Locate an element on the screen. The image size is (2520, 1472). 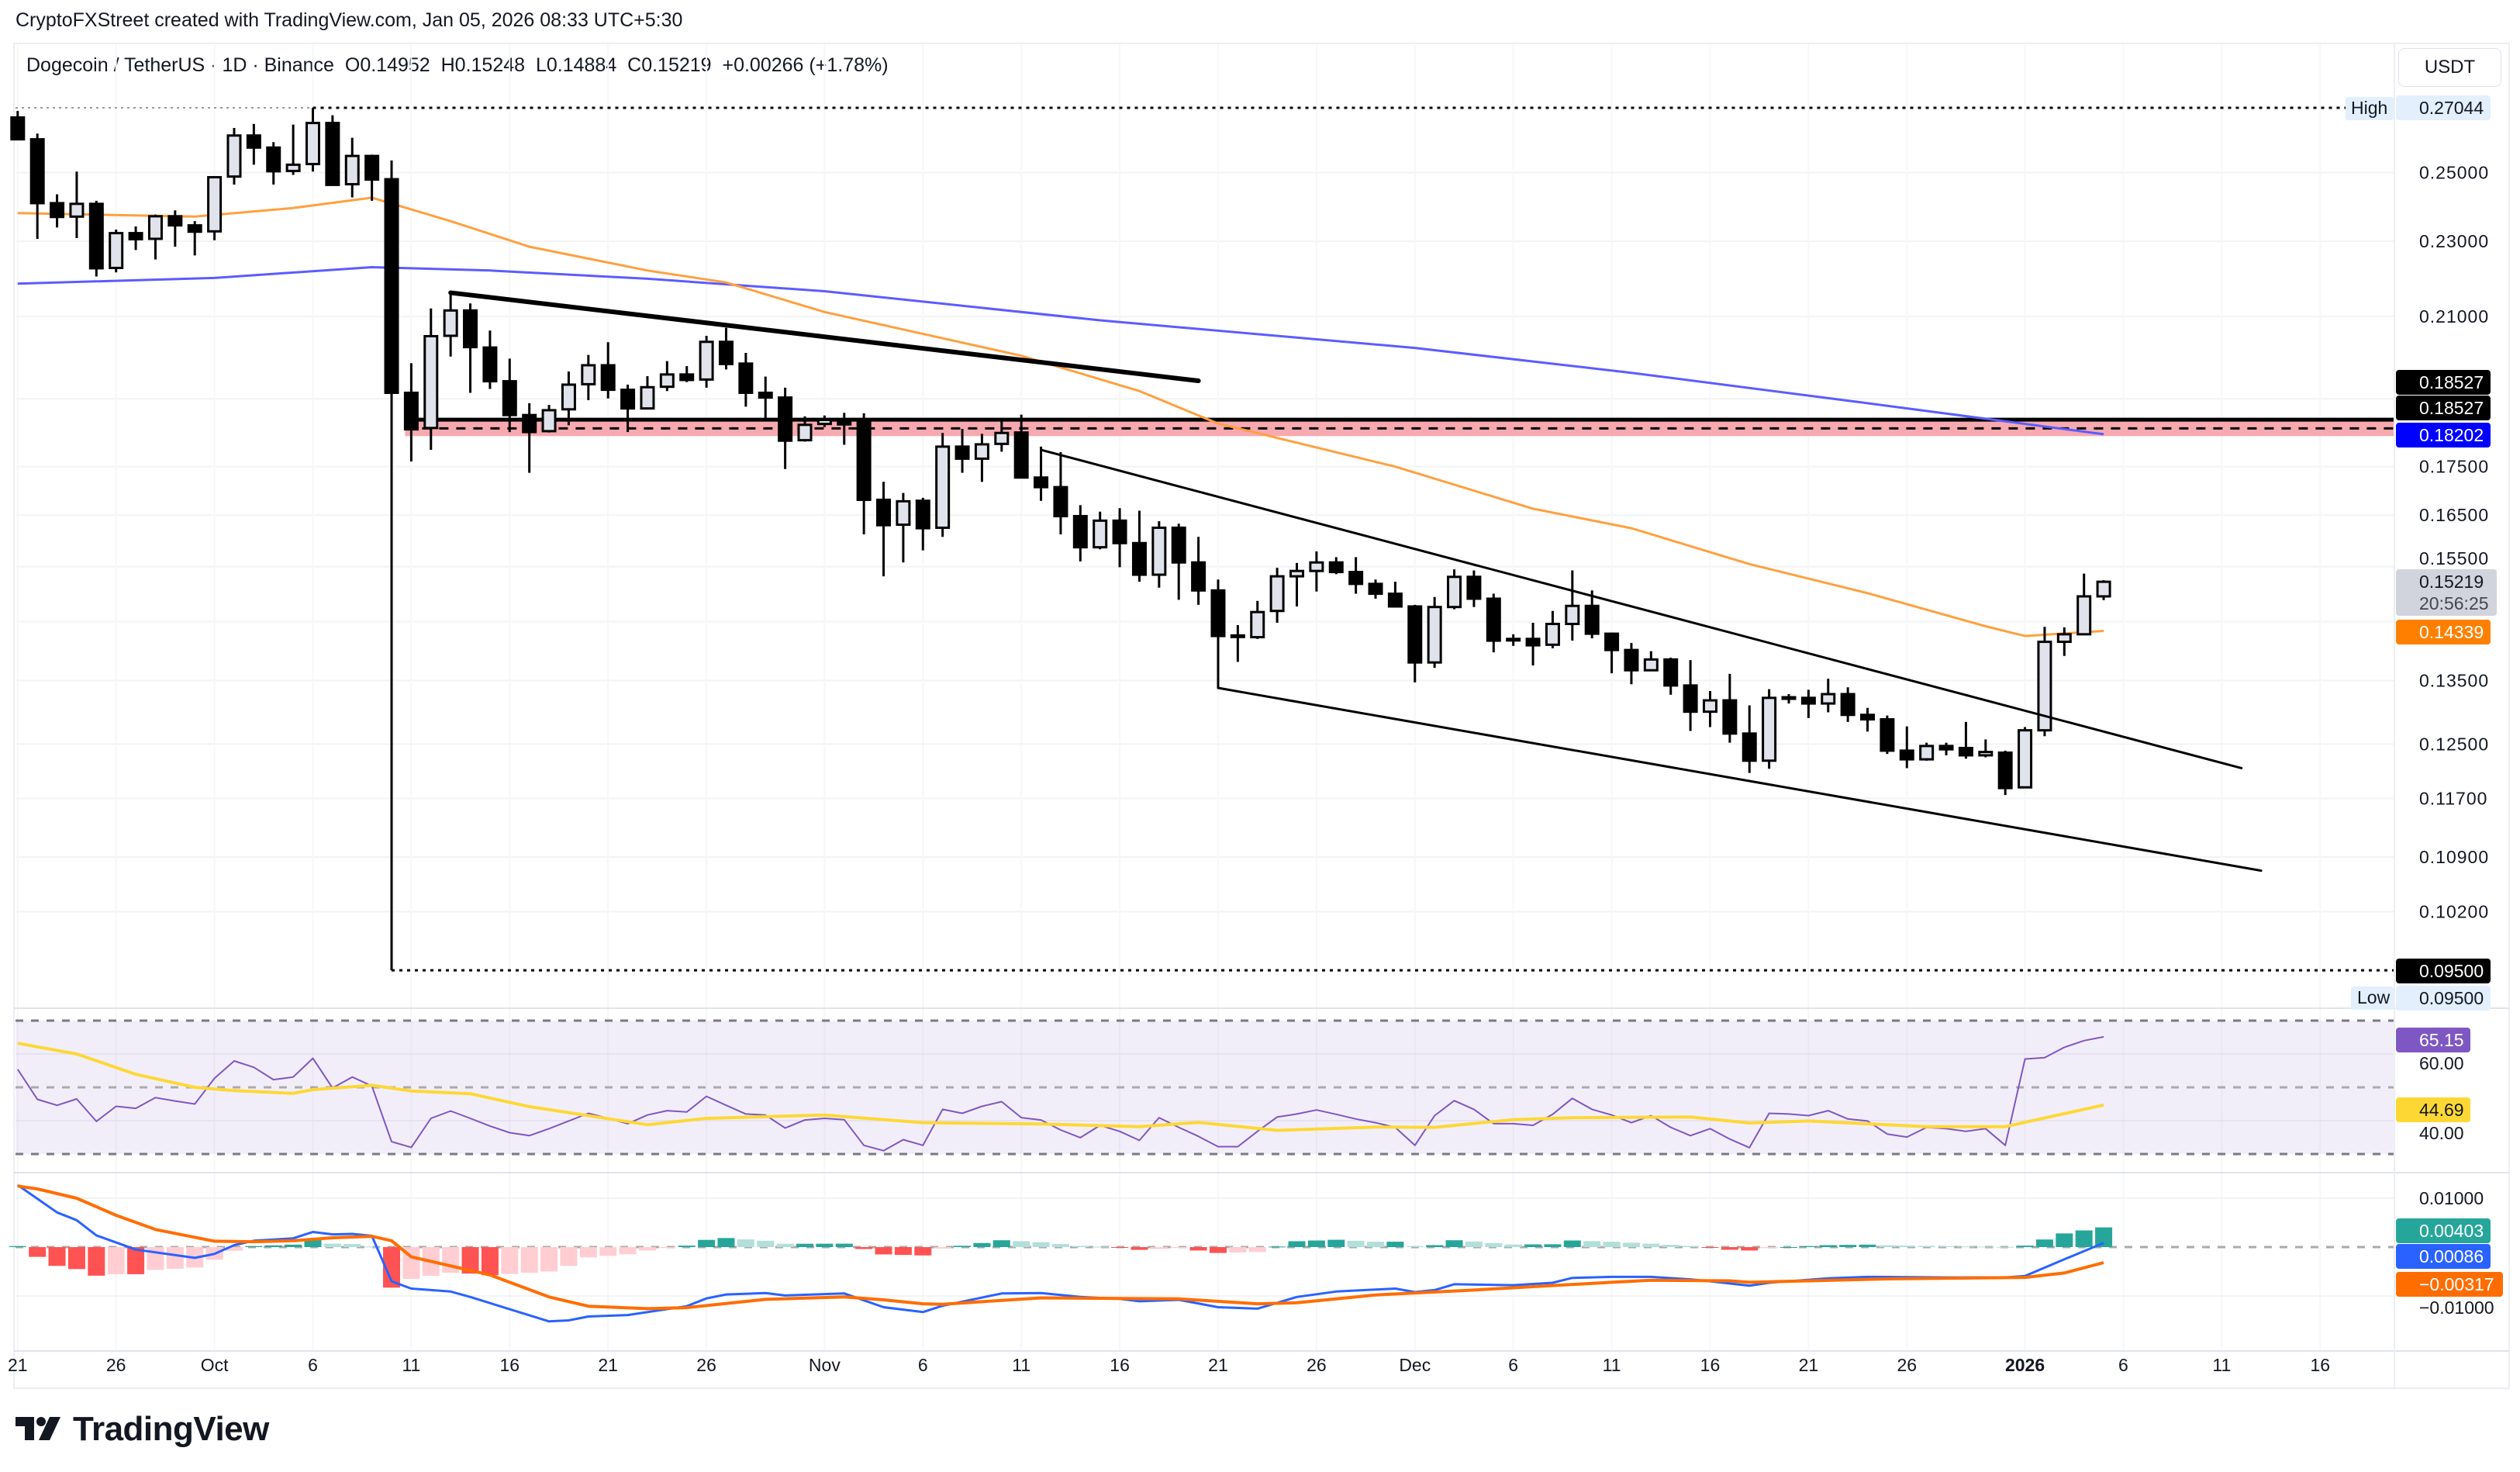
ema50-price-label-bg is located at coordinates (2443, 632).